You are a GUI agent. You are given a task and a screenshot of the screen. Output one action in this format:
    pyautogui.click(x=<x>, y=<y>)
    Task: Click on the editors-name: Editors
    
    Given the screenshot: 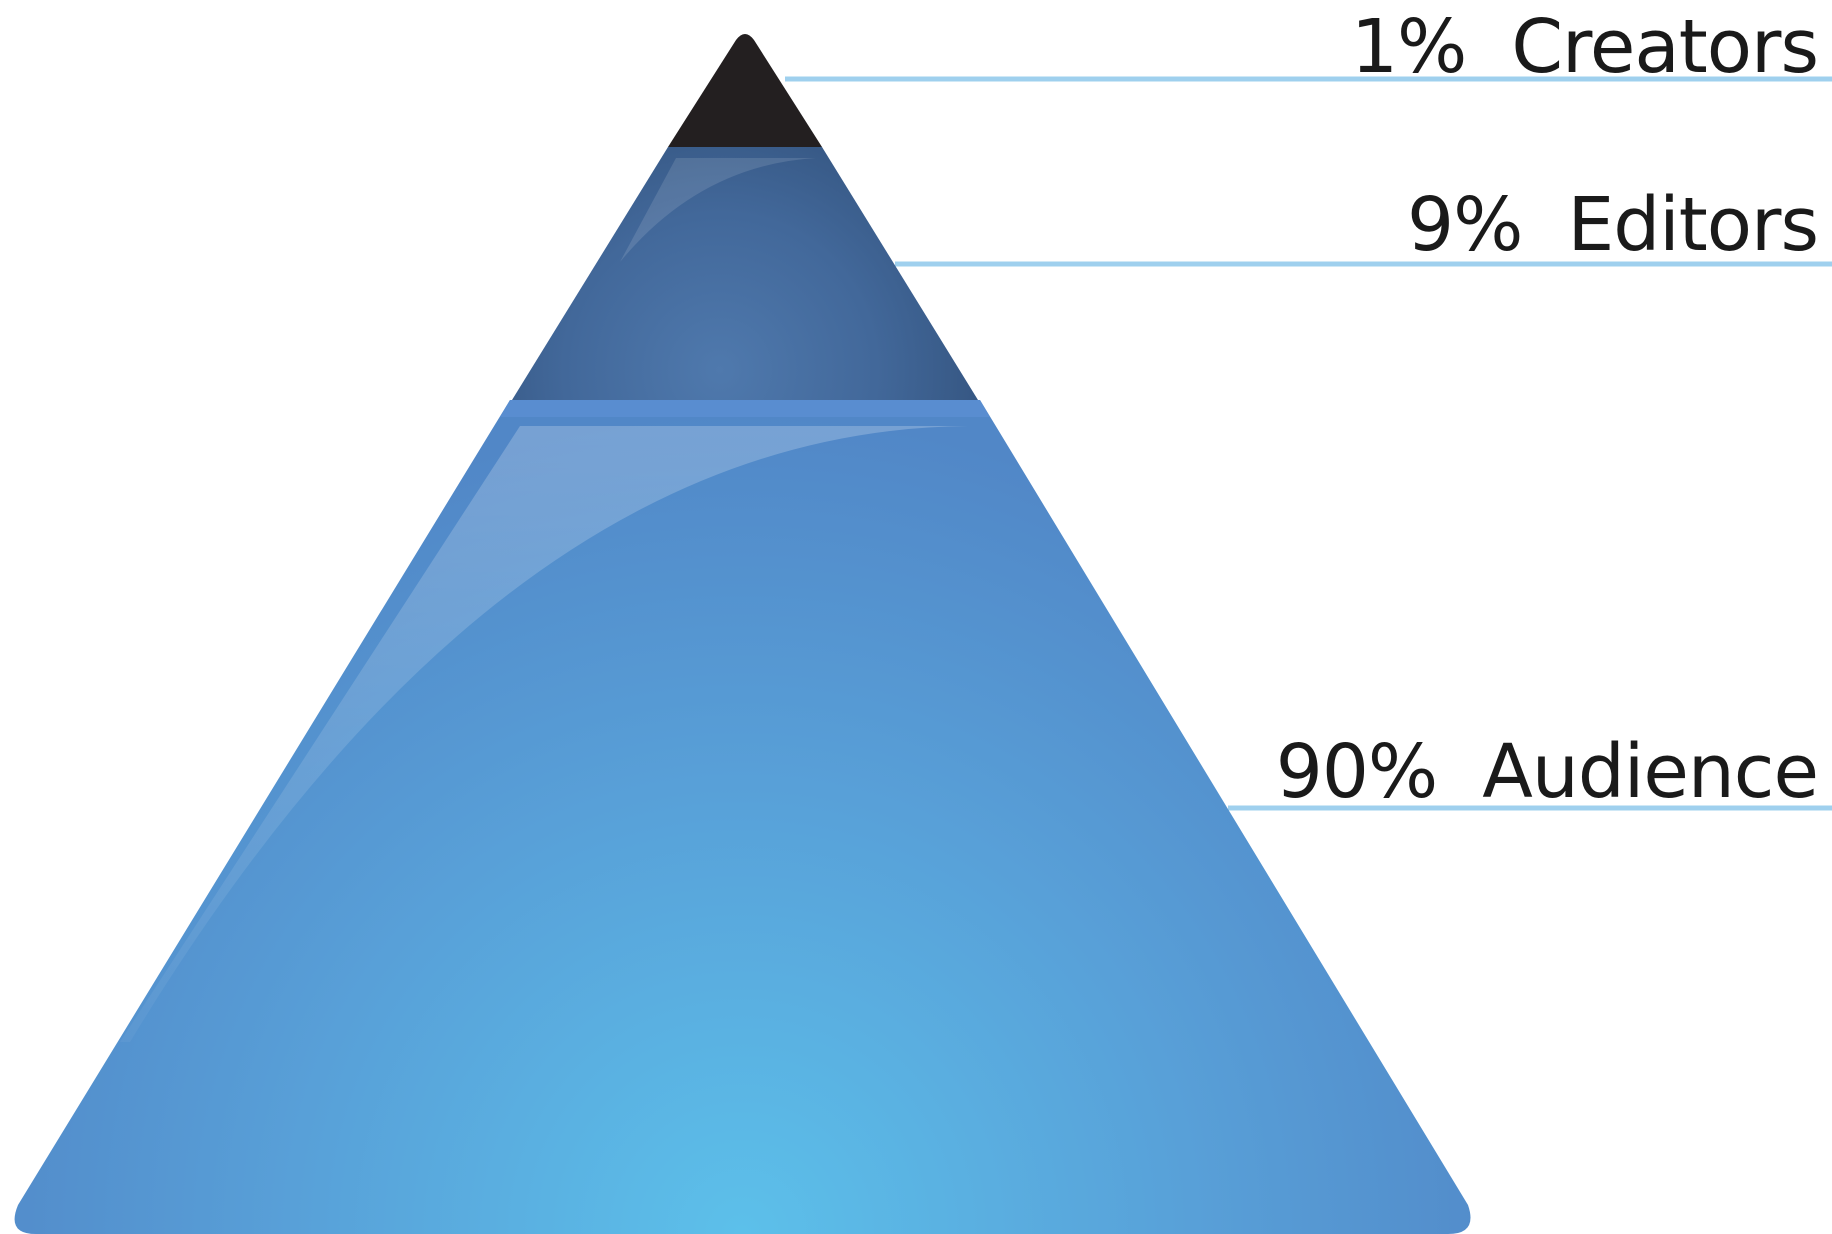 What is the action you would take?
    pyautogui.click(x=1692, y=225)
    